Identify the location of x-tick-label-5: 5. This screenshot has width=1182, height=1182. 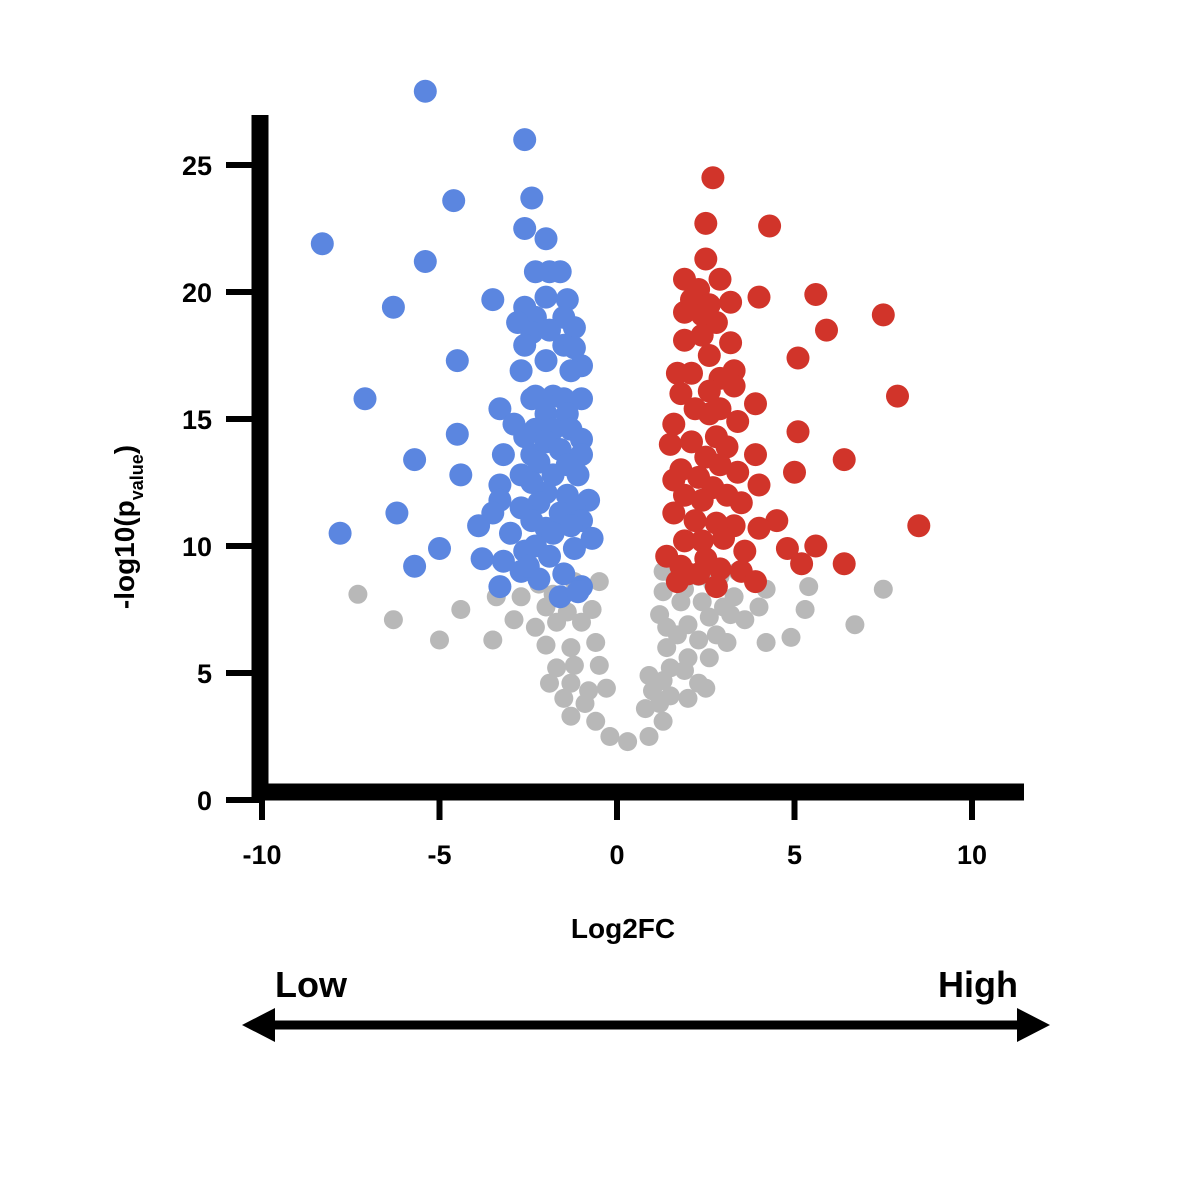
(794, 855).